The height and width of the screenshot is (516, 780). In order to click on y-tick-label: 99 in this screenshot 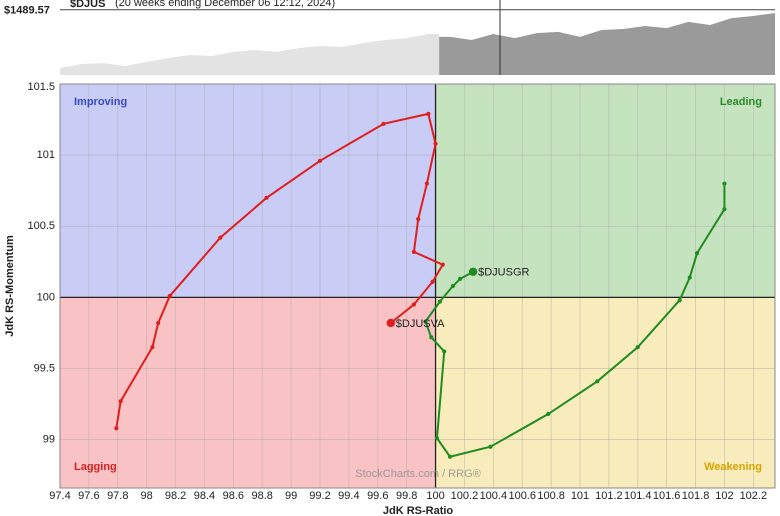, I will do `click(49, 440)`.